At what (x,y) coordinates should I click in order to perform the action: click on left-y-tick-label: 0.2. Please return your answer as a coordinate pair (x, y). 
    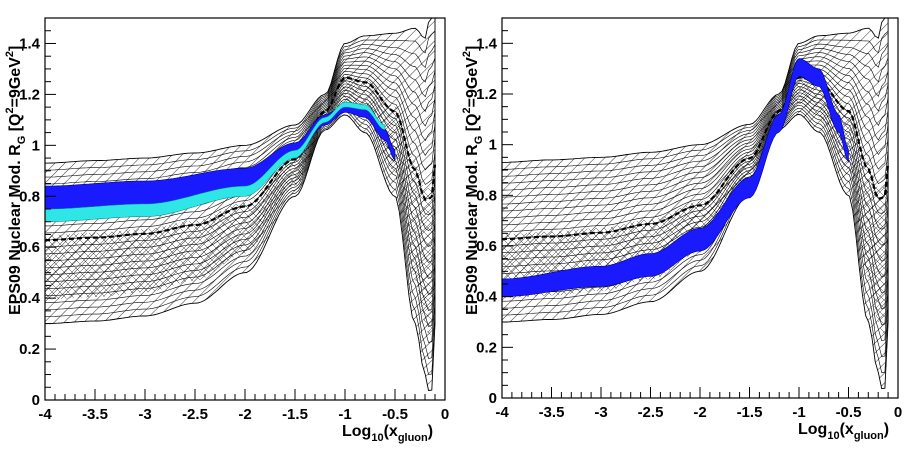
    Looking at the image, I should click on (29, 349).